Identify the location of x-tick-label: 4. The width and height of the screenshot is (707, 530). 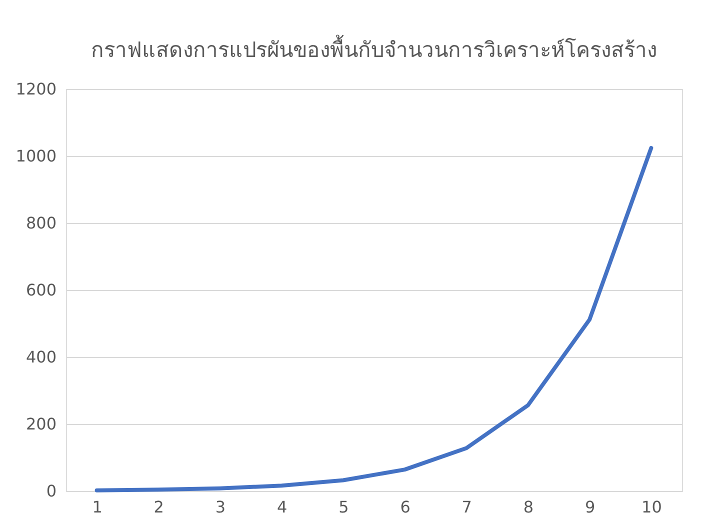
(282, 507).